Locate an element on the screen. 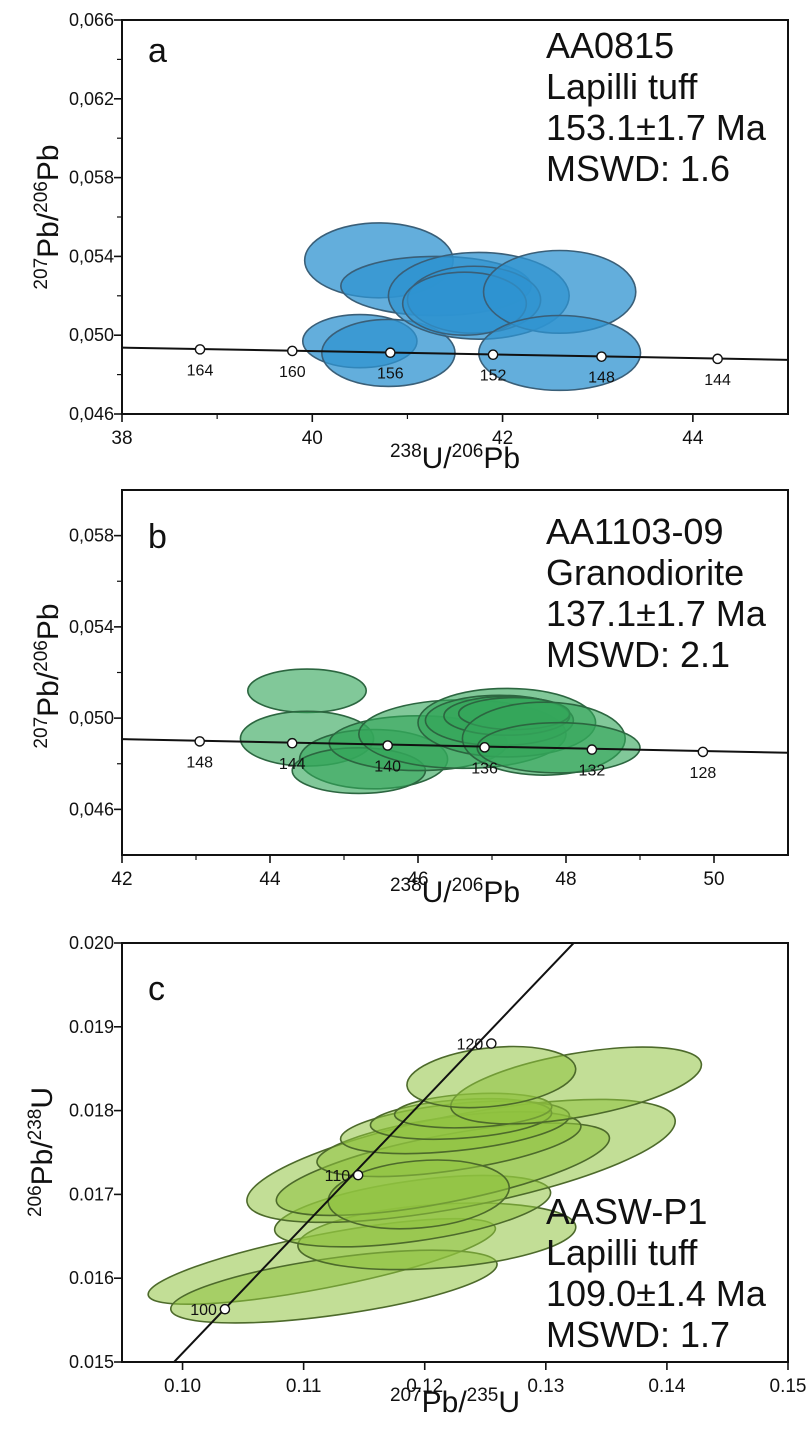 Image resolution: width=812 pixels, height=1442 pixels. y-tick-label: 0.020 is located at coordinates (91, 943).